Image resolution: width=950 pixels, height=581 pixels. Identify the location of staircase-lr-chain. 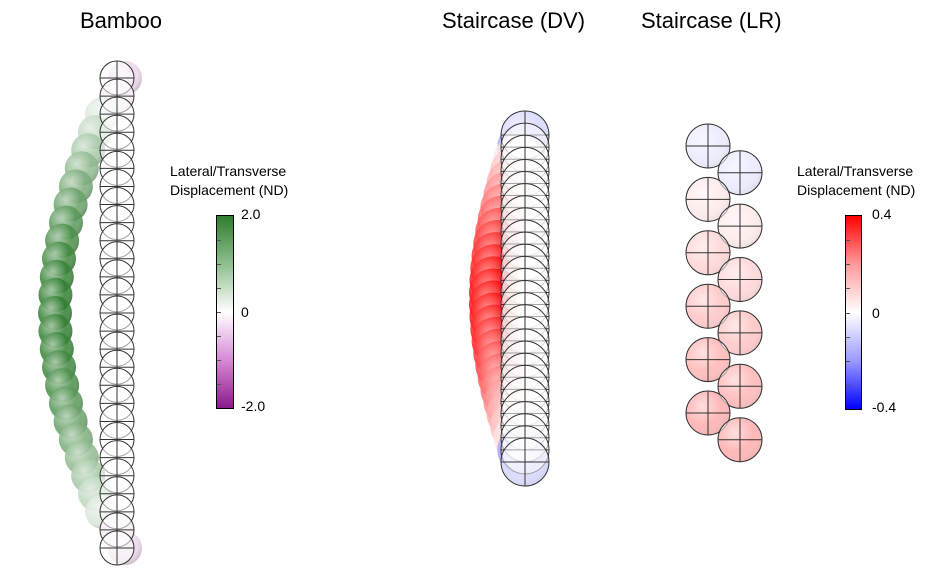
(724, 293).